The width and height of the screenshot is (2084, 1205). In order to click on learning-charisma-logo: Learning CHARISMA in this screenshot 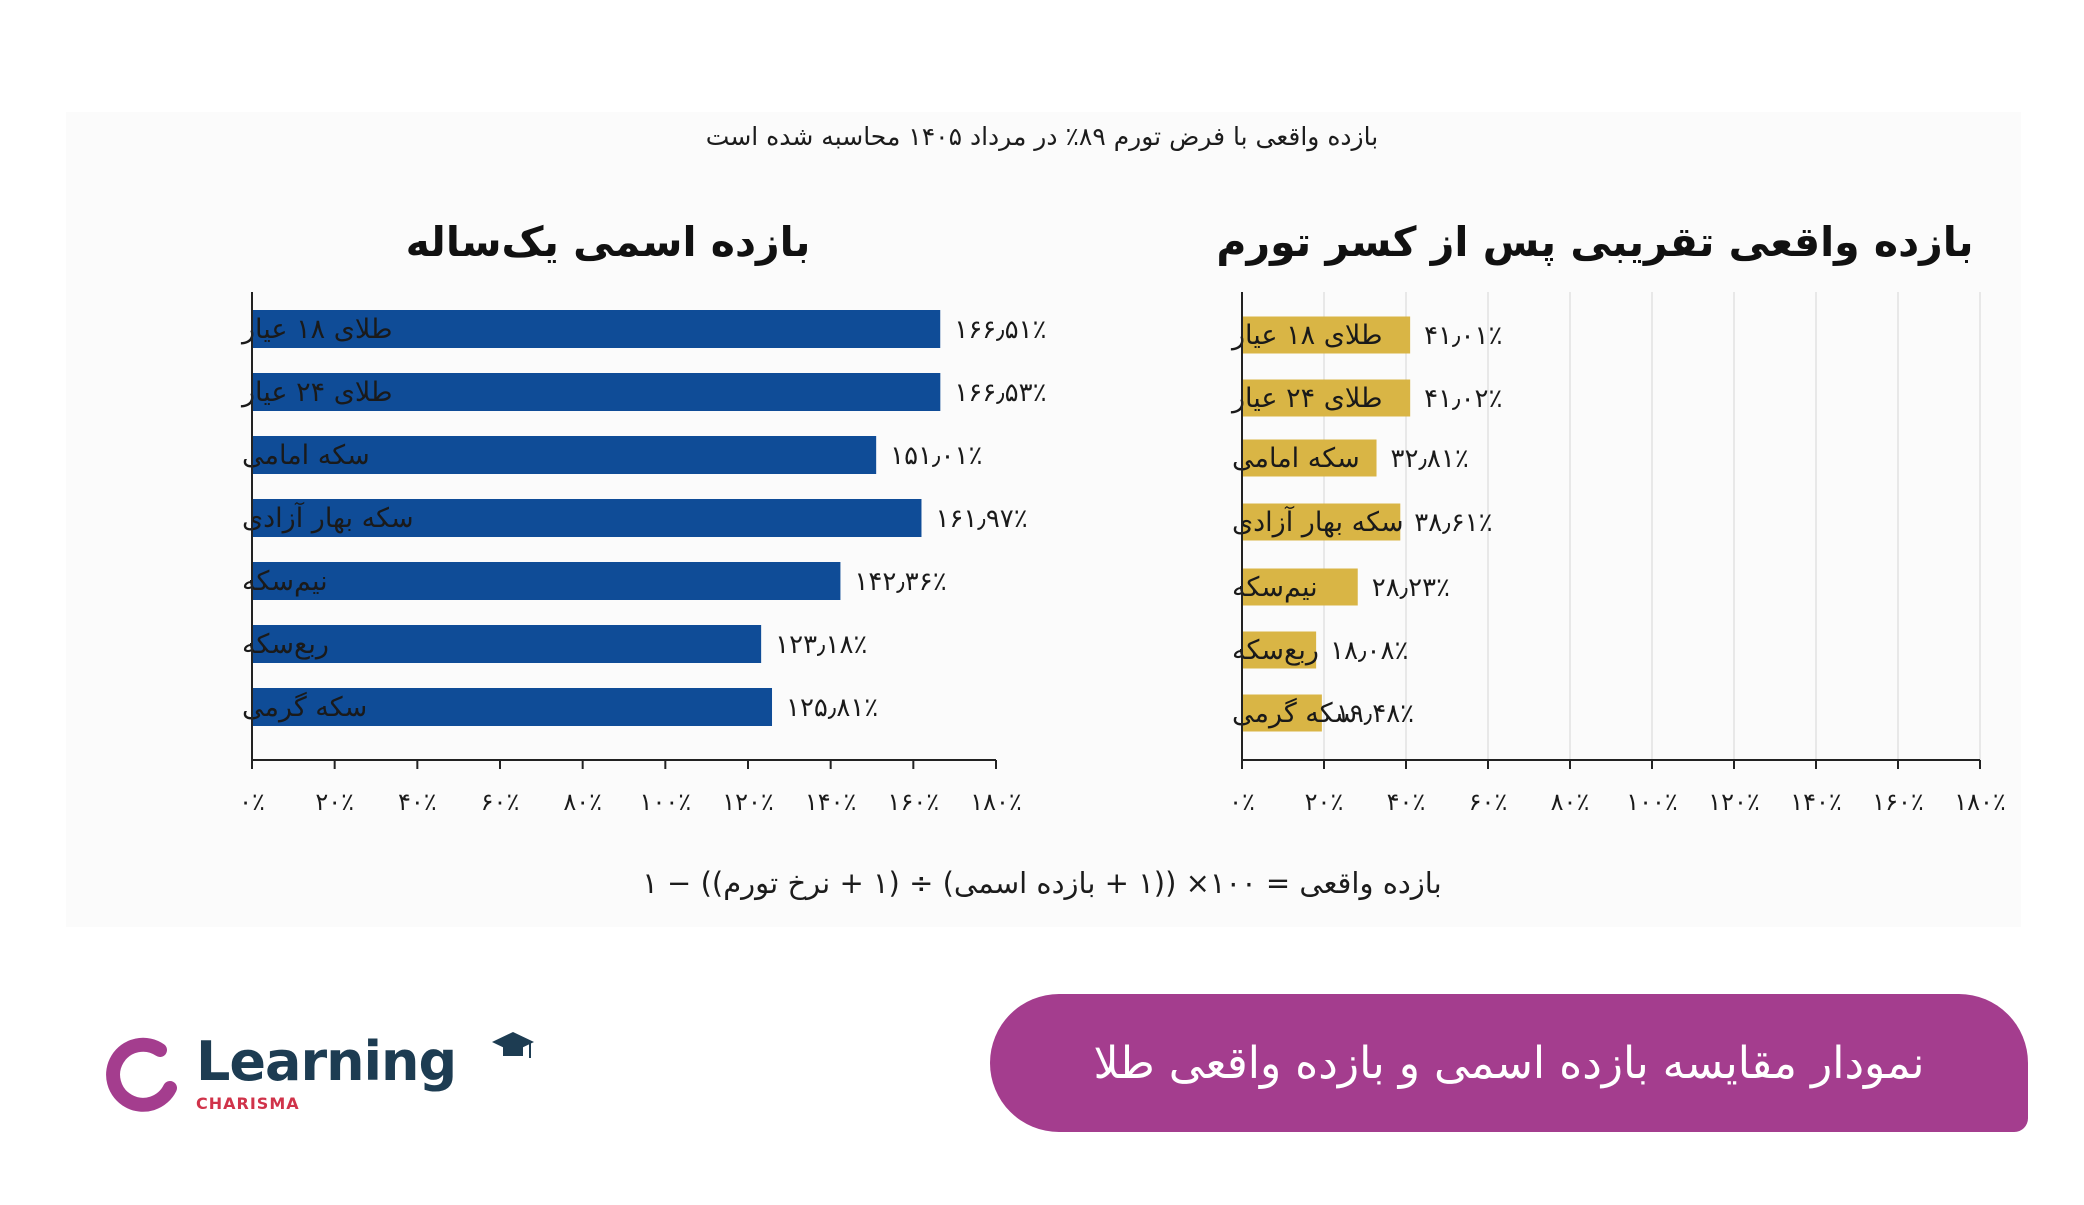, I will do `click(316, 1075)`.